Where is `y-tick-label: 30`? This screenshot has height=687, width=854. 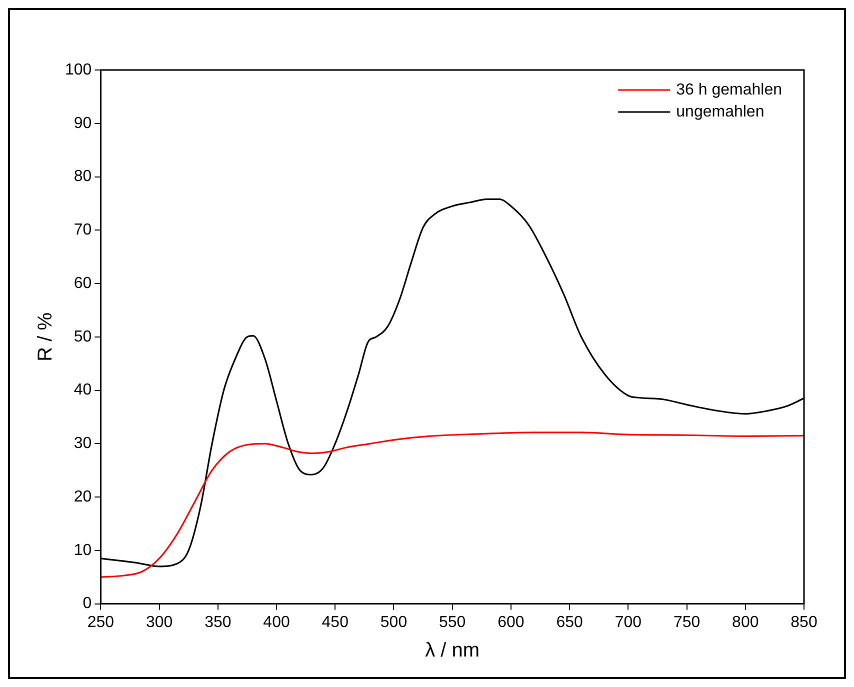
y-tick-label: 30 is located at coordinates (83, 443).